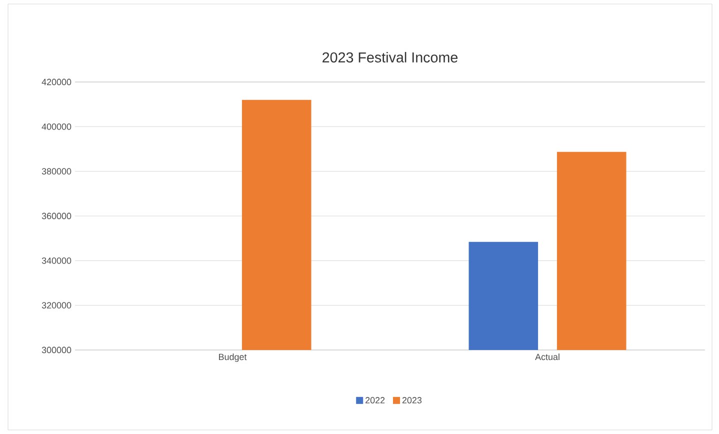 The height and width of the screenshot is (434, 719). Describe the element at coordinates (57, 171) in the screenshot. I see `y-tick-label: 380000` at that location.